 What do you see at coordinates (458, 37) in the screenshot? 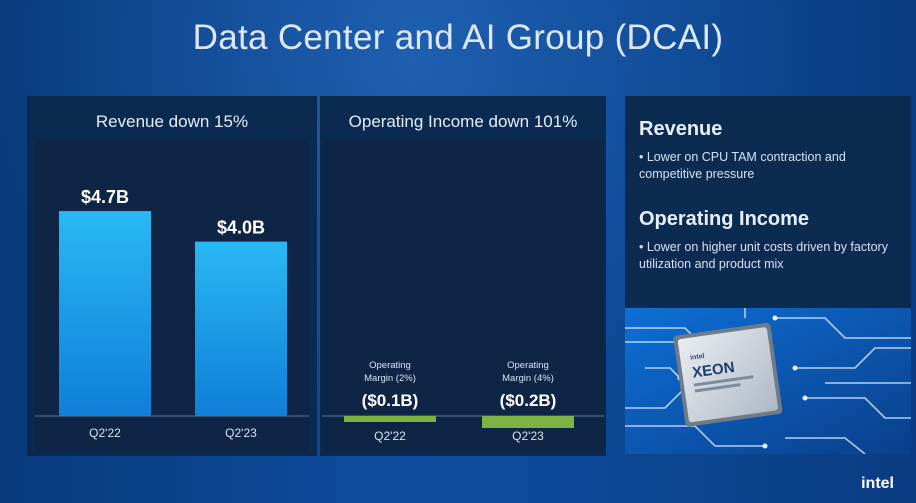
I see `slide-title: Data Center and AI Group (DCAI)` at bounding box center [458, 37].